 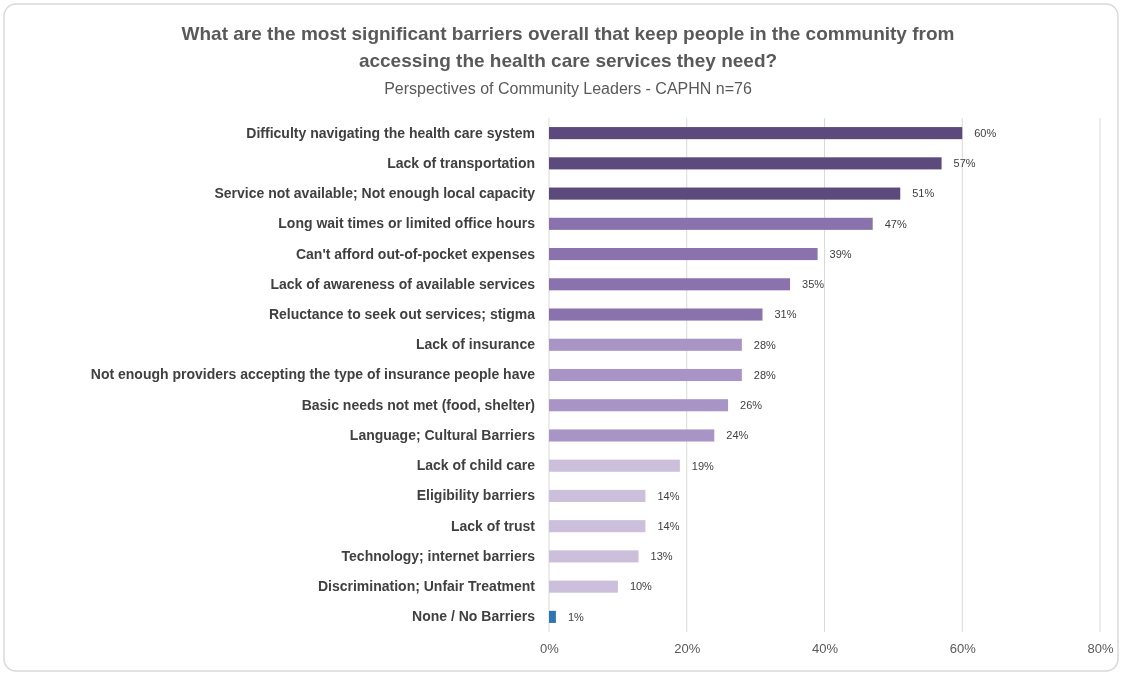 What do you see at coordinates (813, 284) in the screenshot?
I see `data-label: 35%` at bounding box center [813, 284].